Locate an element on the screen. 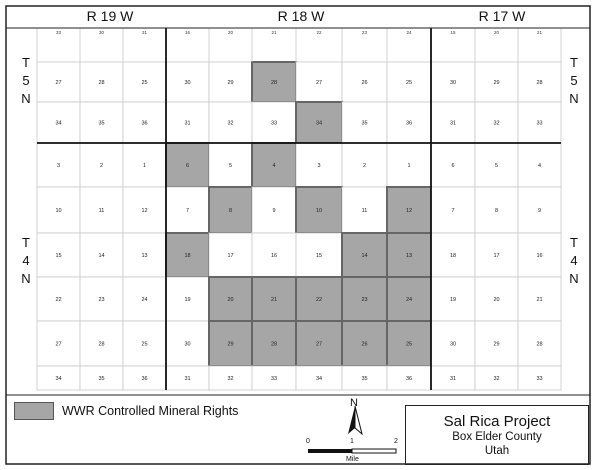 This screenshot has width=596, height=470. project-title: Sal Rica Project is located at coordinates (497, 421).